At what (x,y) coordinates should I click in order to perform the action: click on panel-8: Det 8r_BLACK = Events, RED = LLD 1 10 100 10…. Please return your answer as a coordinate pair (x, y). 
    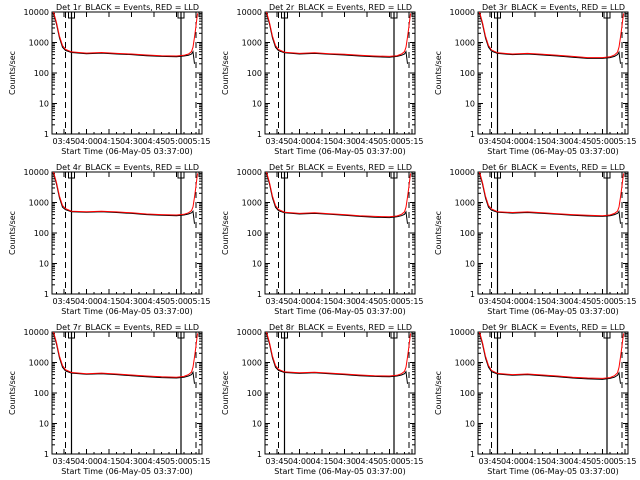
    Looking at the image, I should click on (322, 399).